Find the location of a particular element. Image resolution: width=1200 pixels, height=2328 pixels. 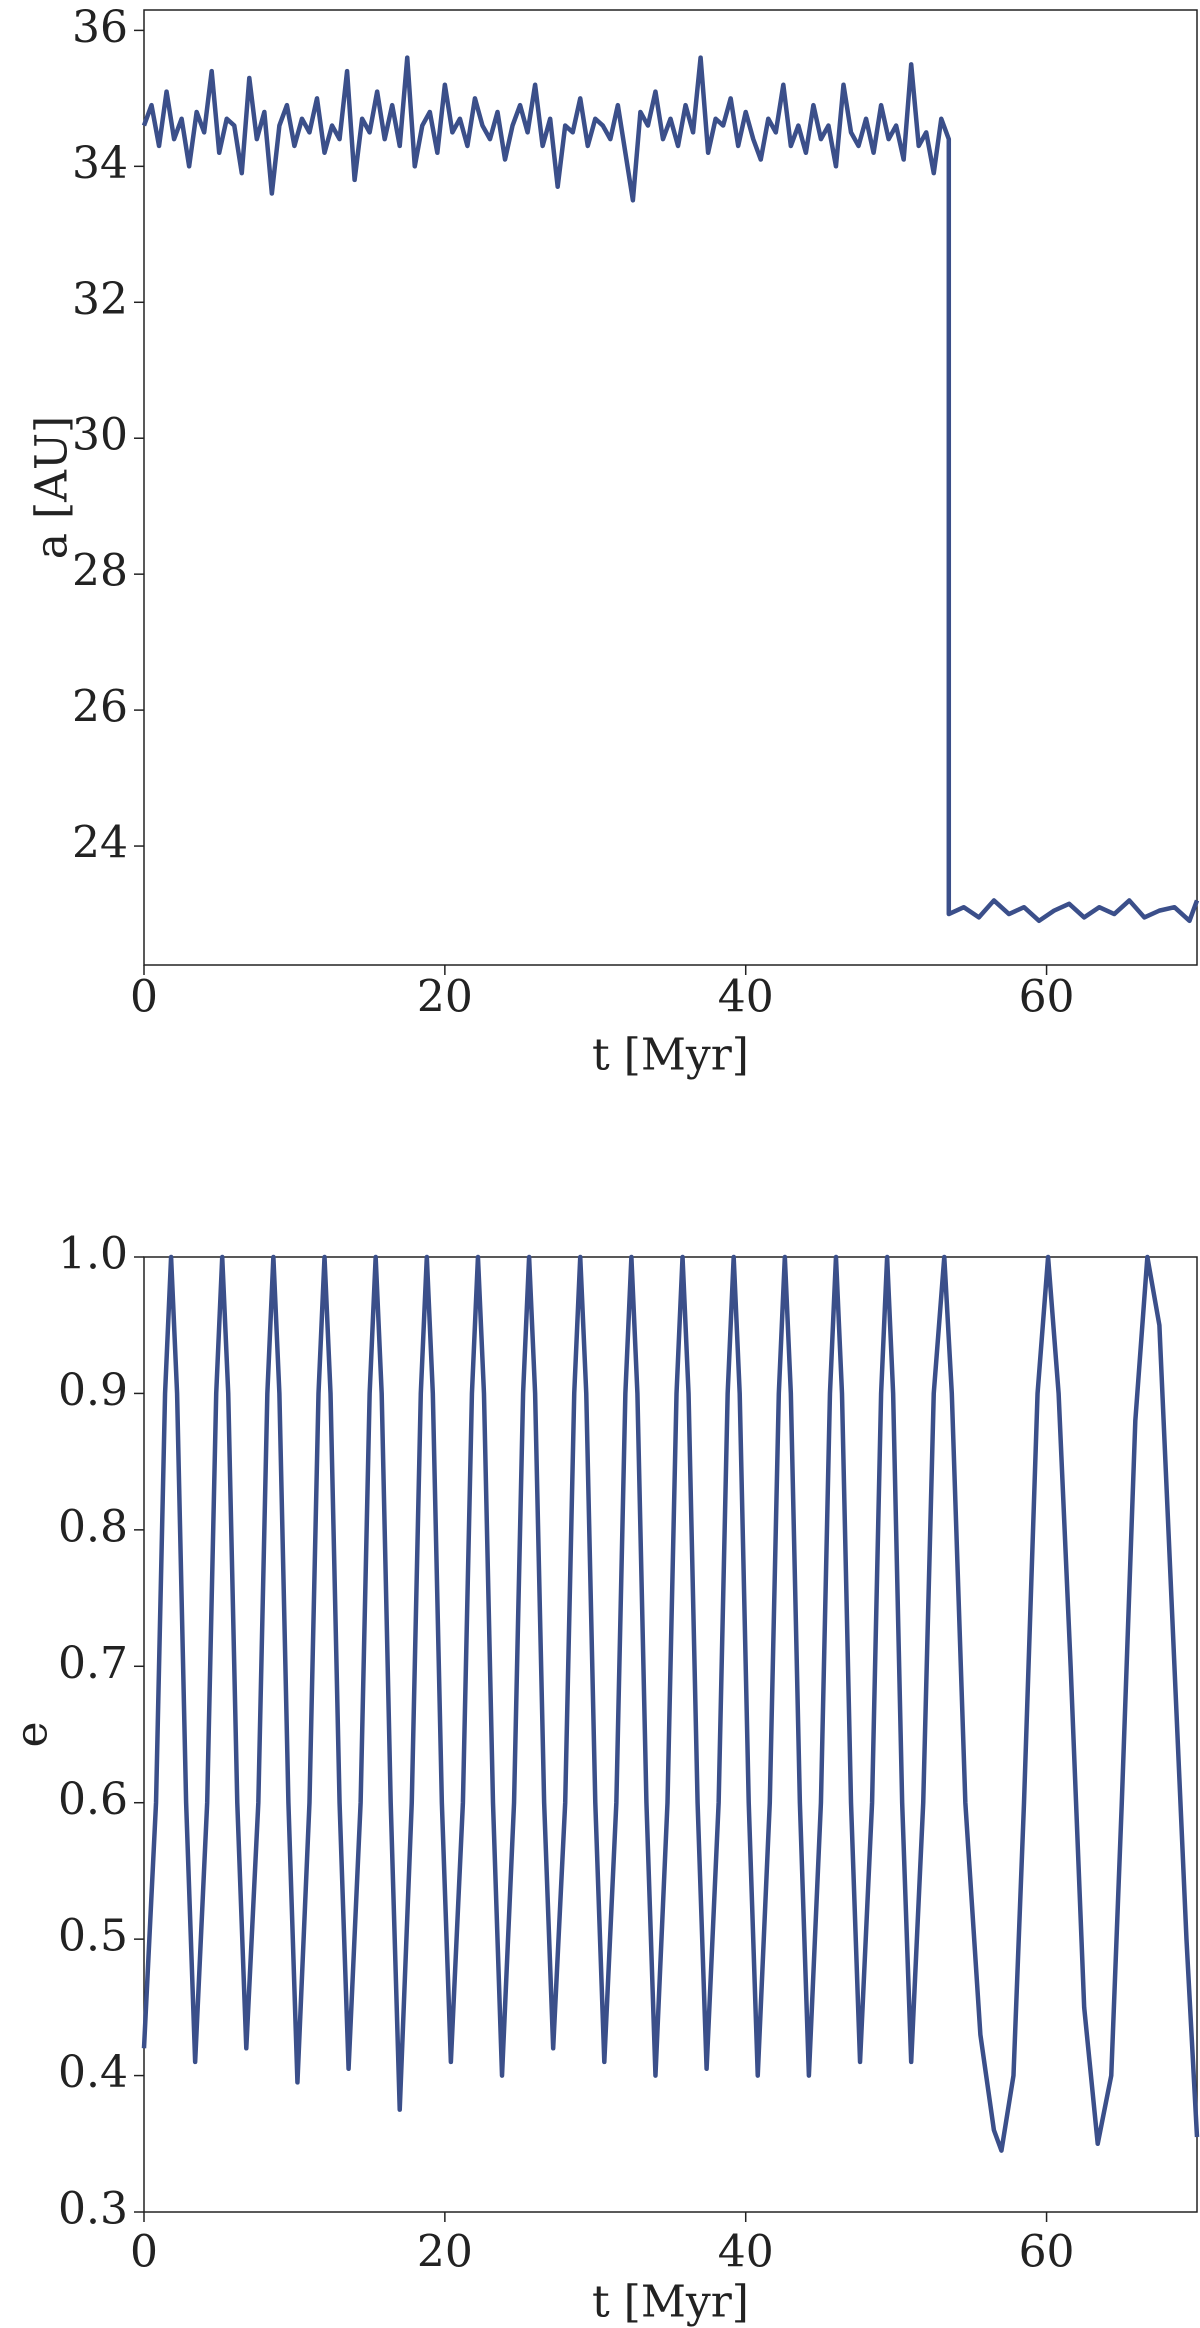

y-tick-label: 30 is located at coordinates (100, 435).